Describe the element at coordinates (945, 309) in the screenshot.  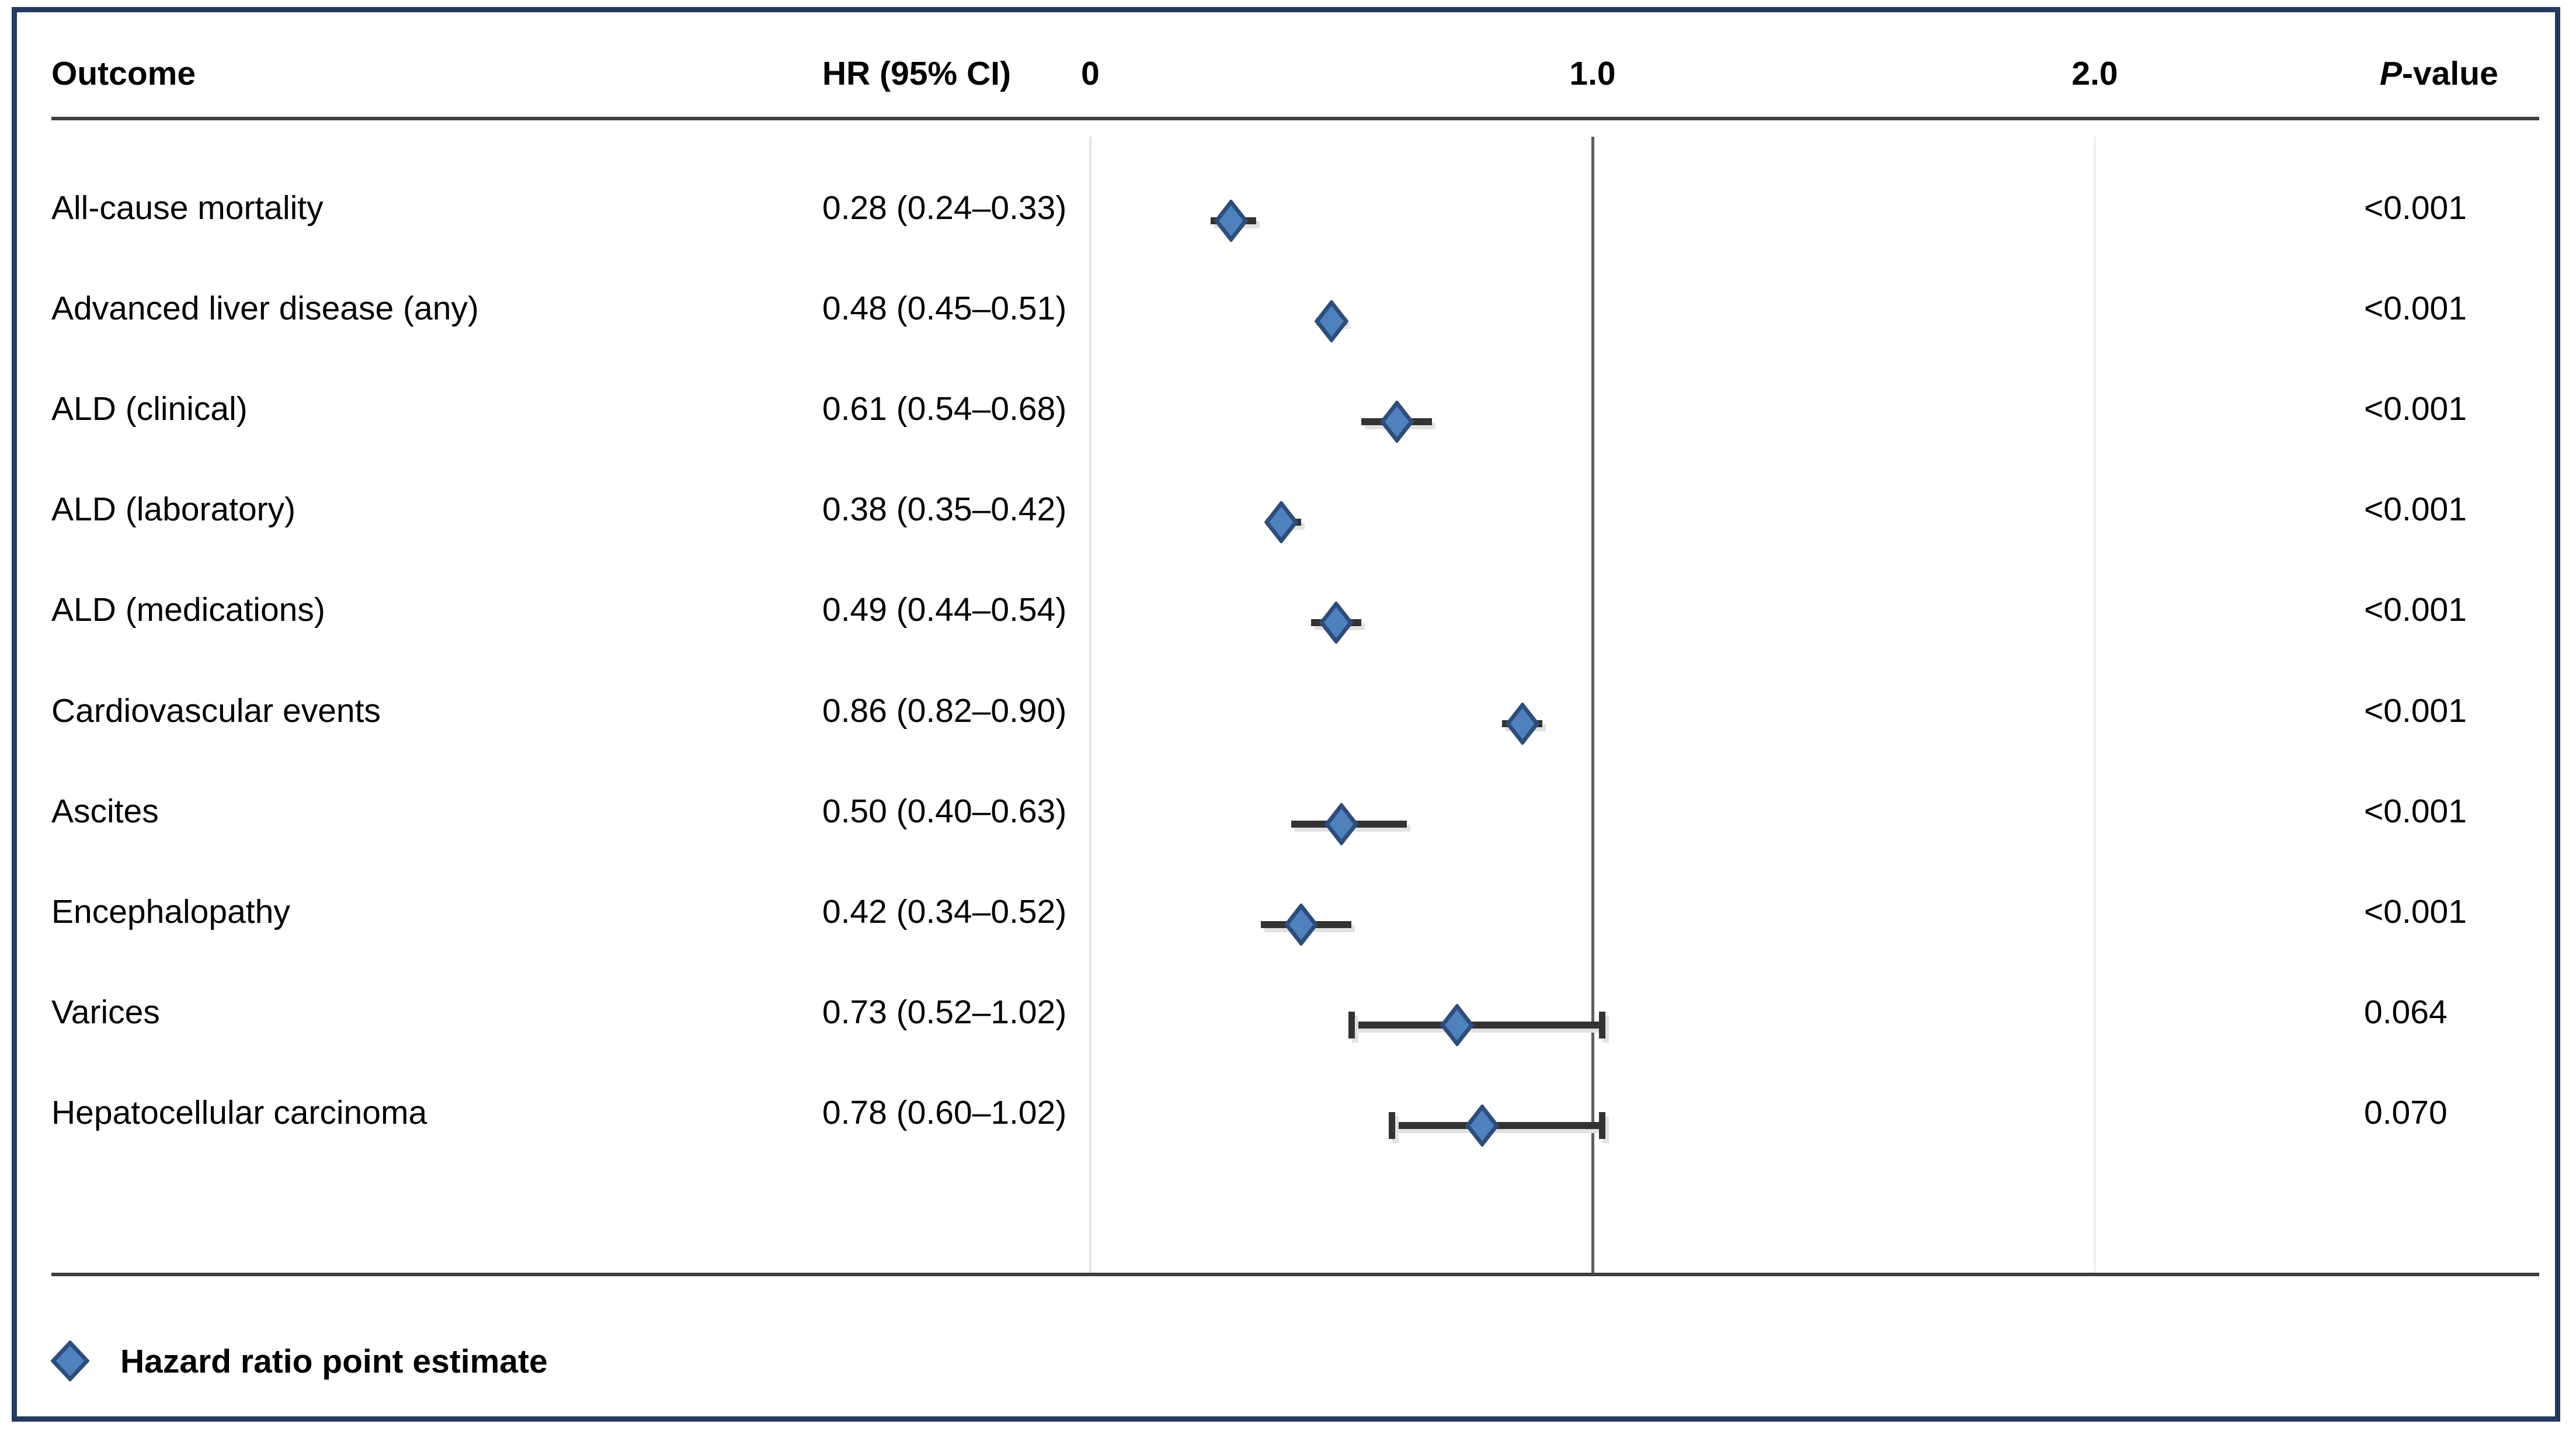
I see `hr-ci-value: 0.48 (0.45–0.51)` at that location.